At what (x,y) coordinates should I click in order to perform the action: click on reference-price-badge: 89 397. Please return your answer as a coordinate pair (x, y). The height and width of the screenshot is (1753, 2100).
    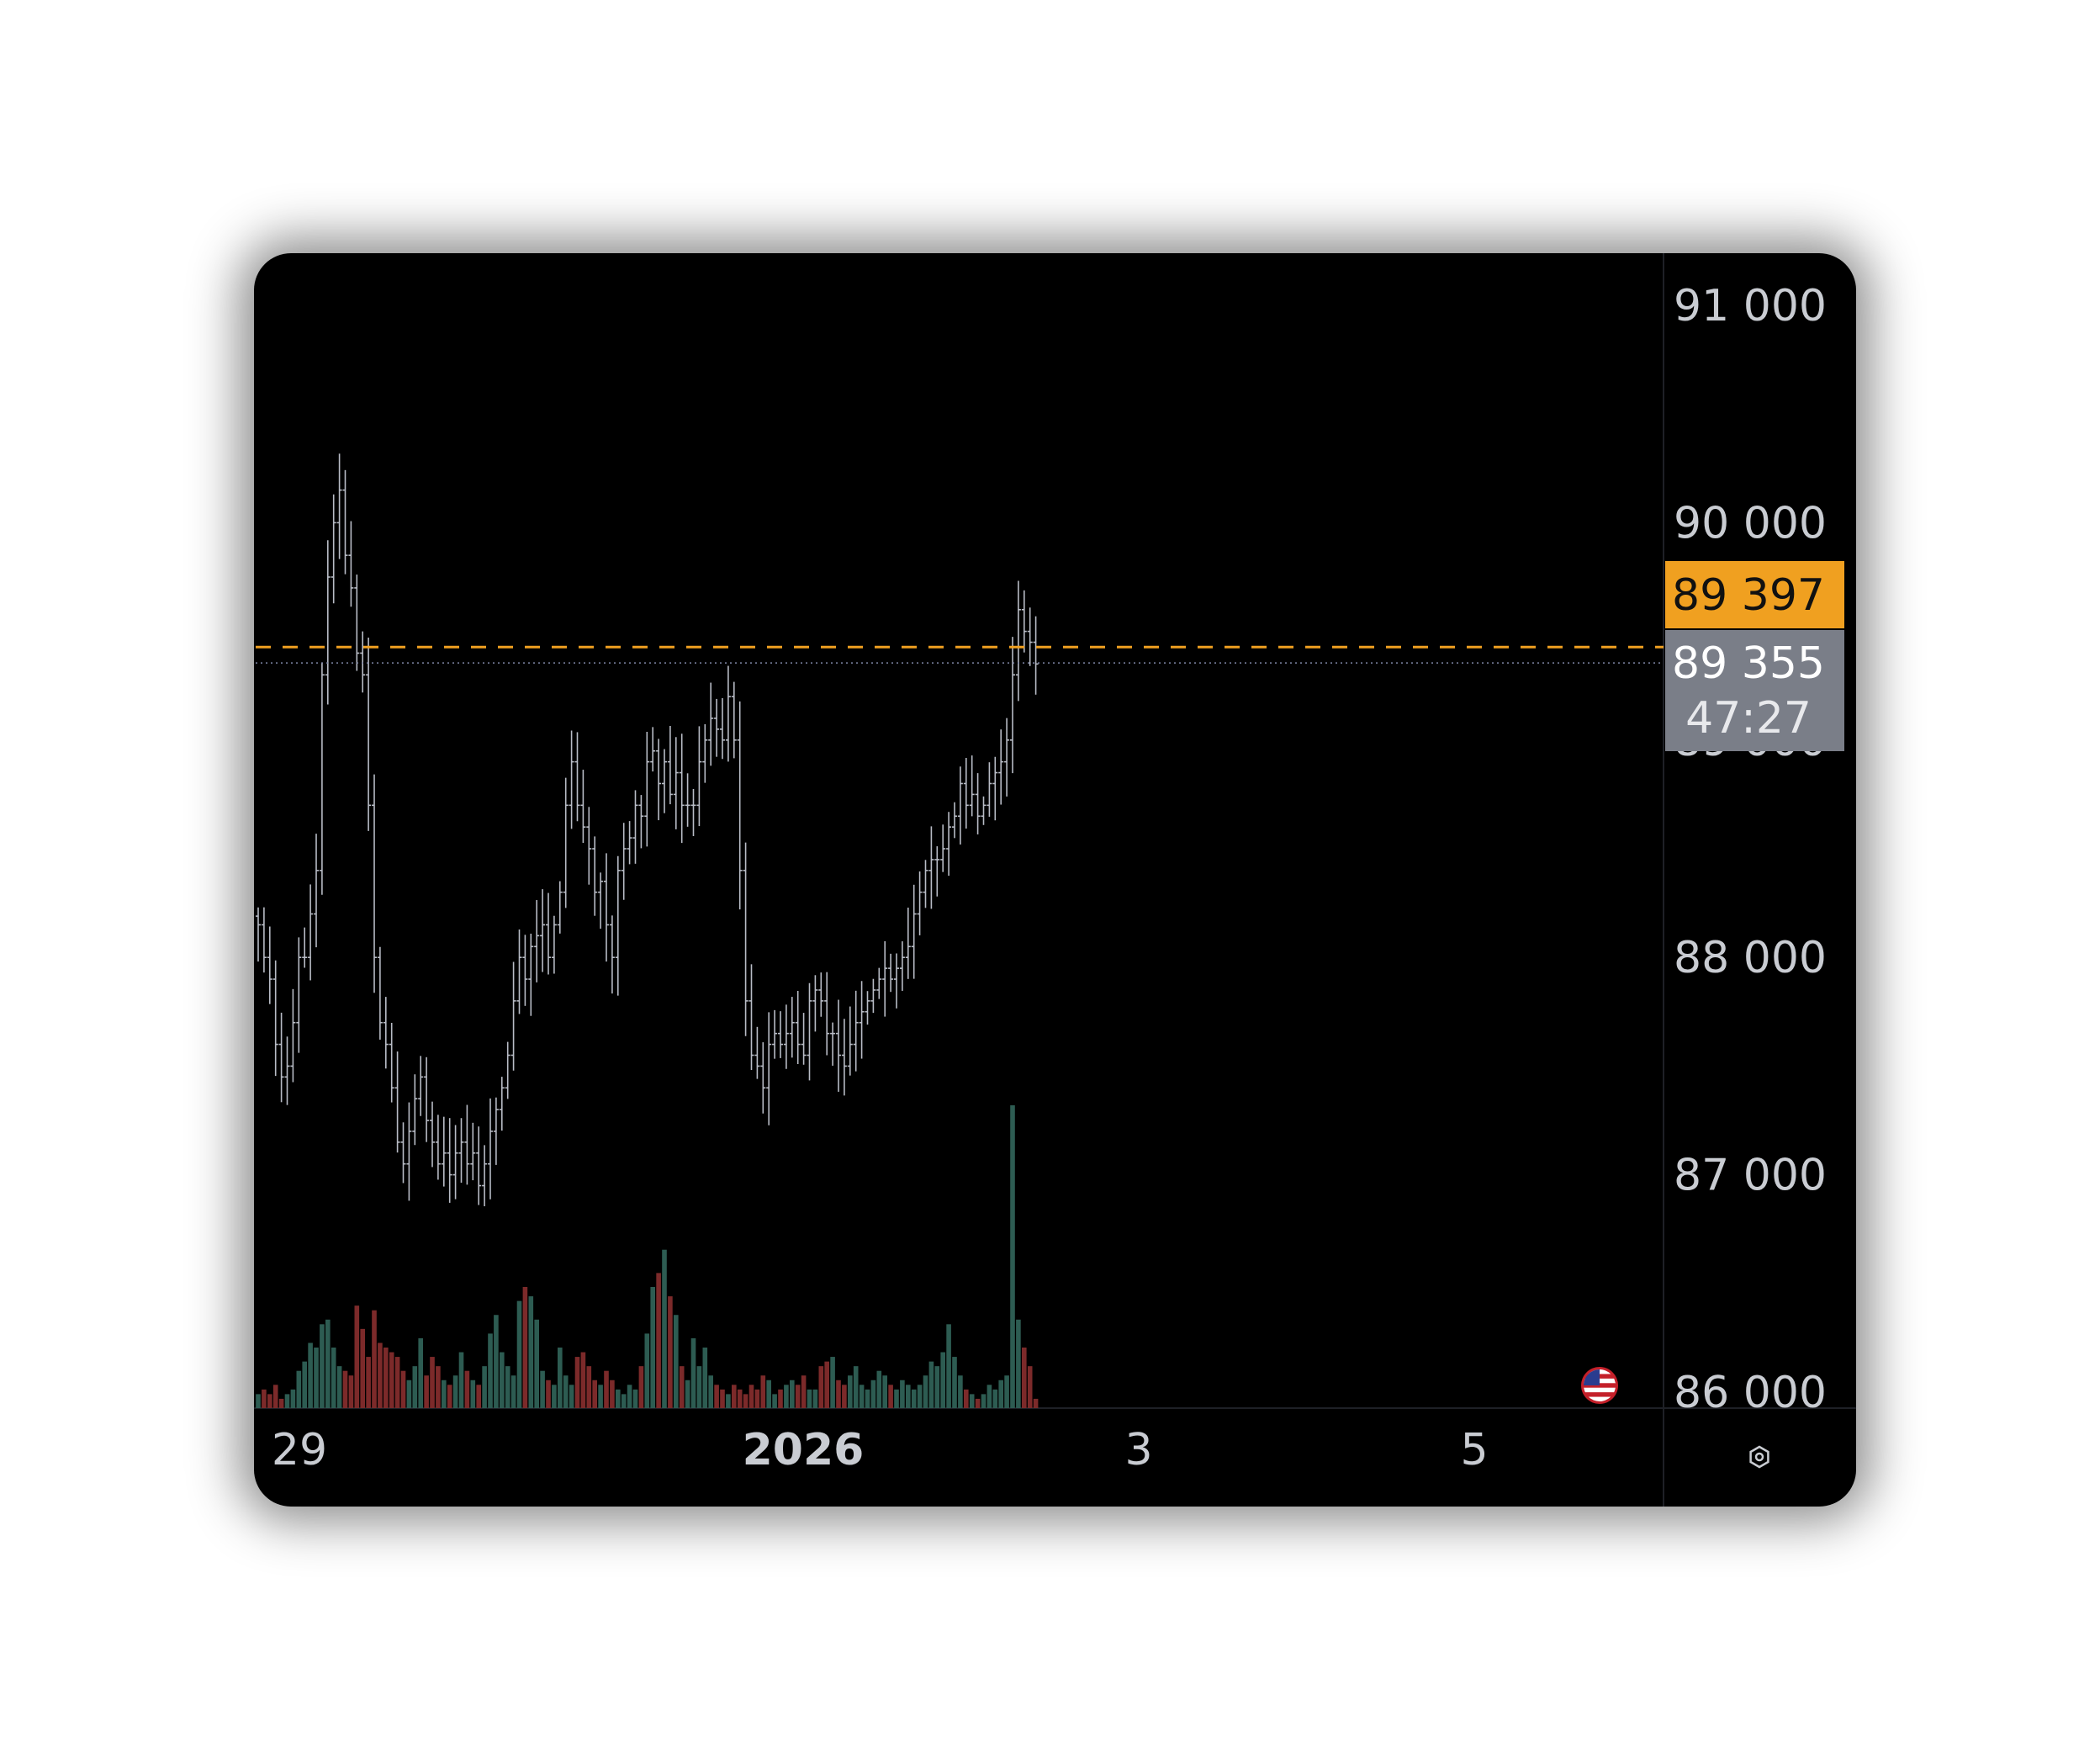
    Looking at the image, I should click on (1754, 594).